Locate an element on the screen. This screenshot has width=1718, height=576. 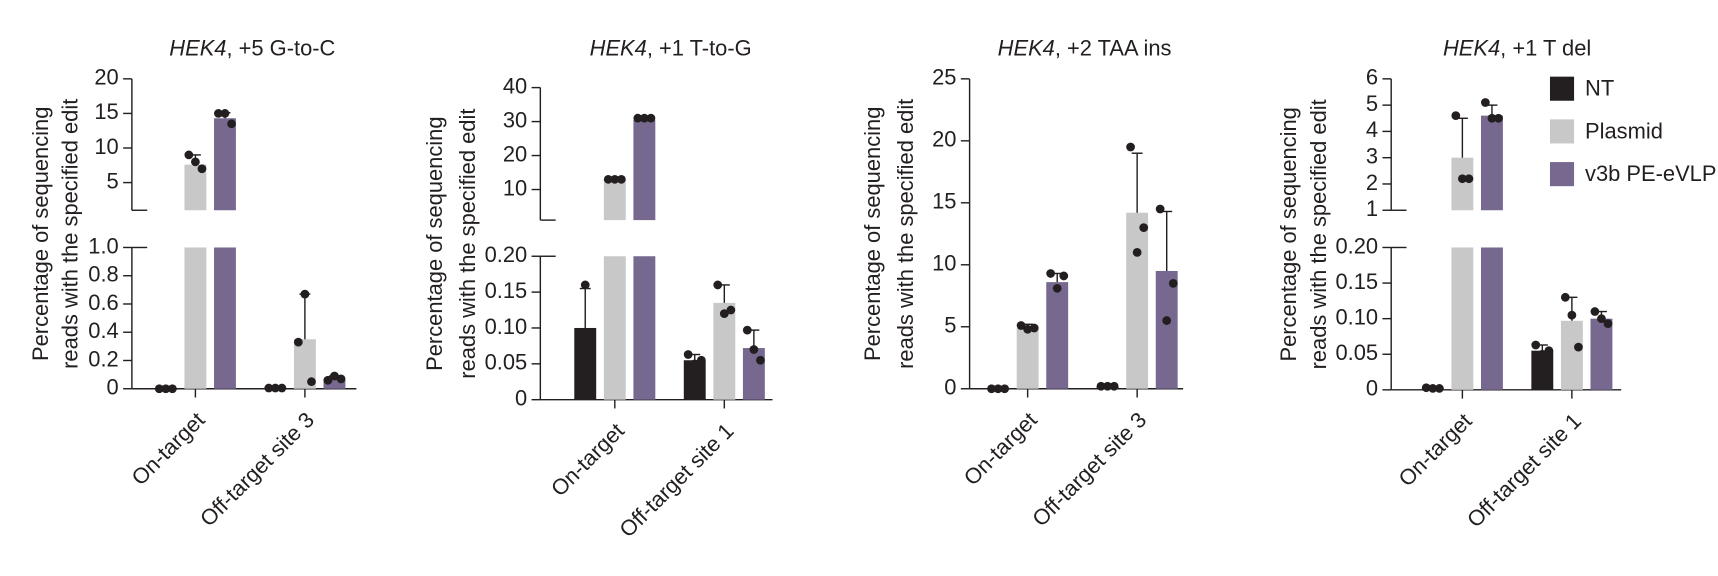
chart-title: HEK4, +1 T del is located at coordinates (1517, 47).